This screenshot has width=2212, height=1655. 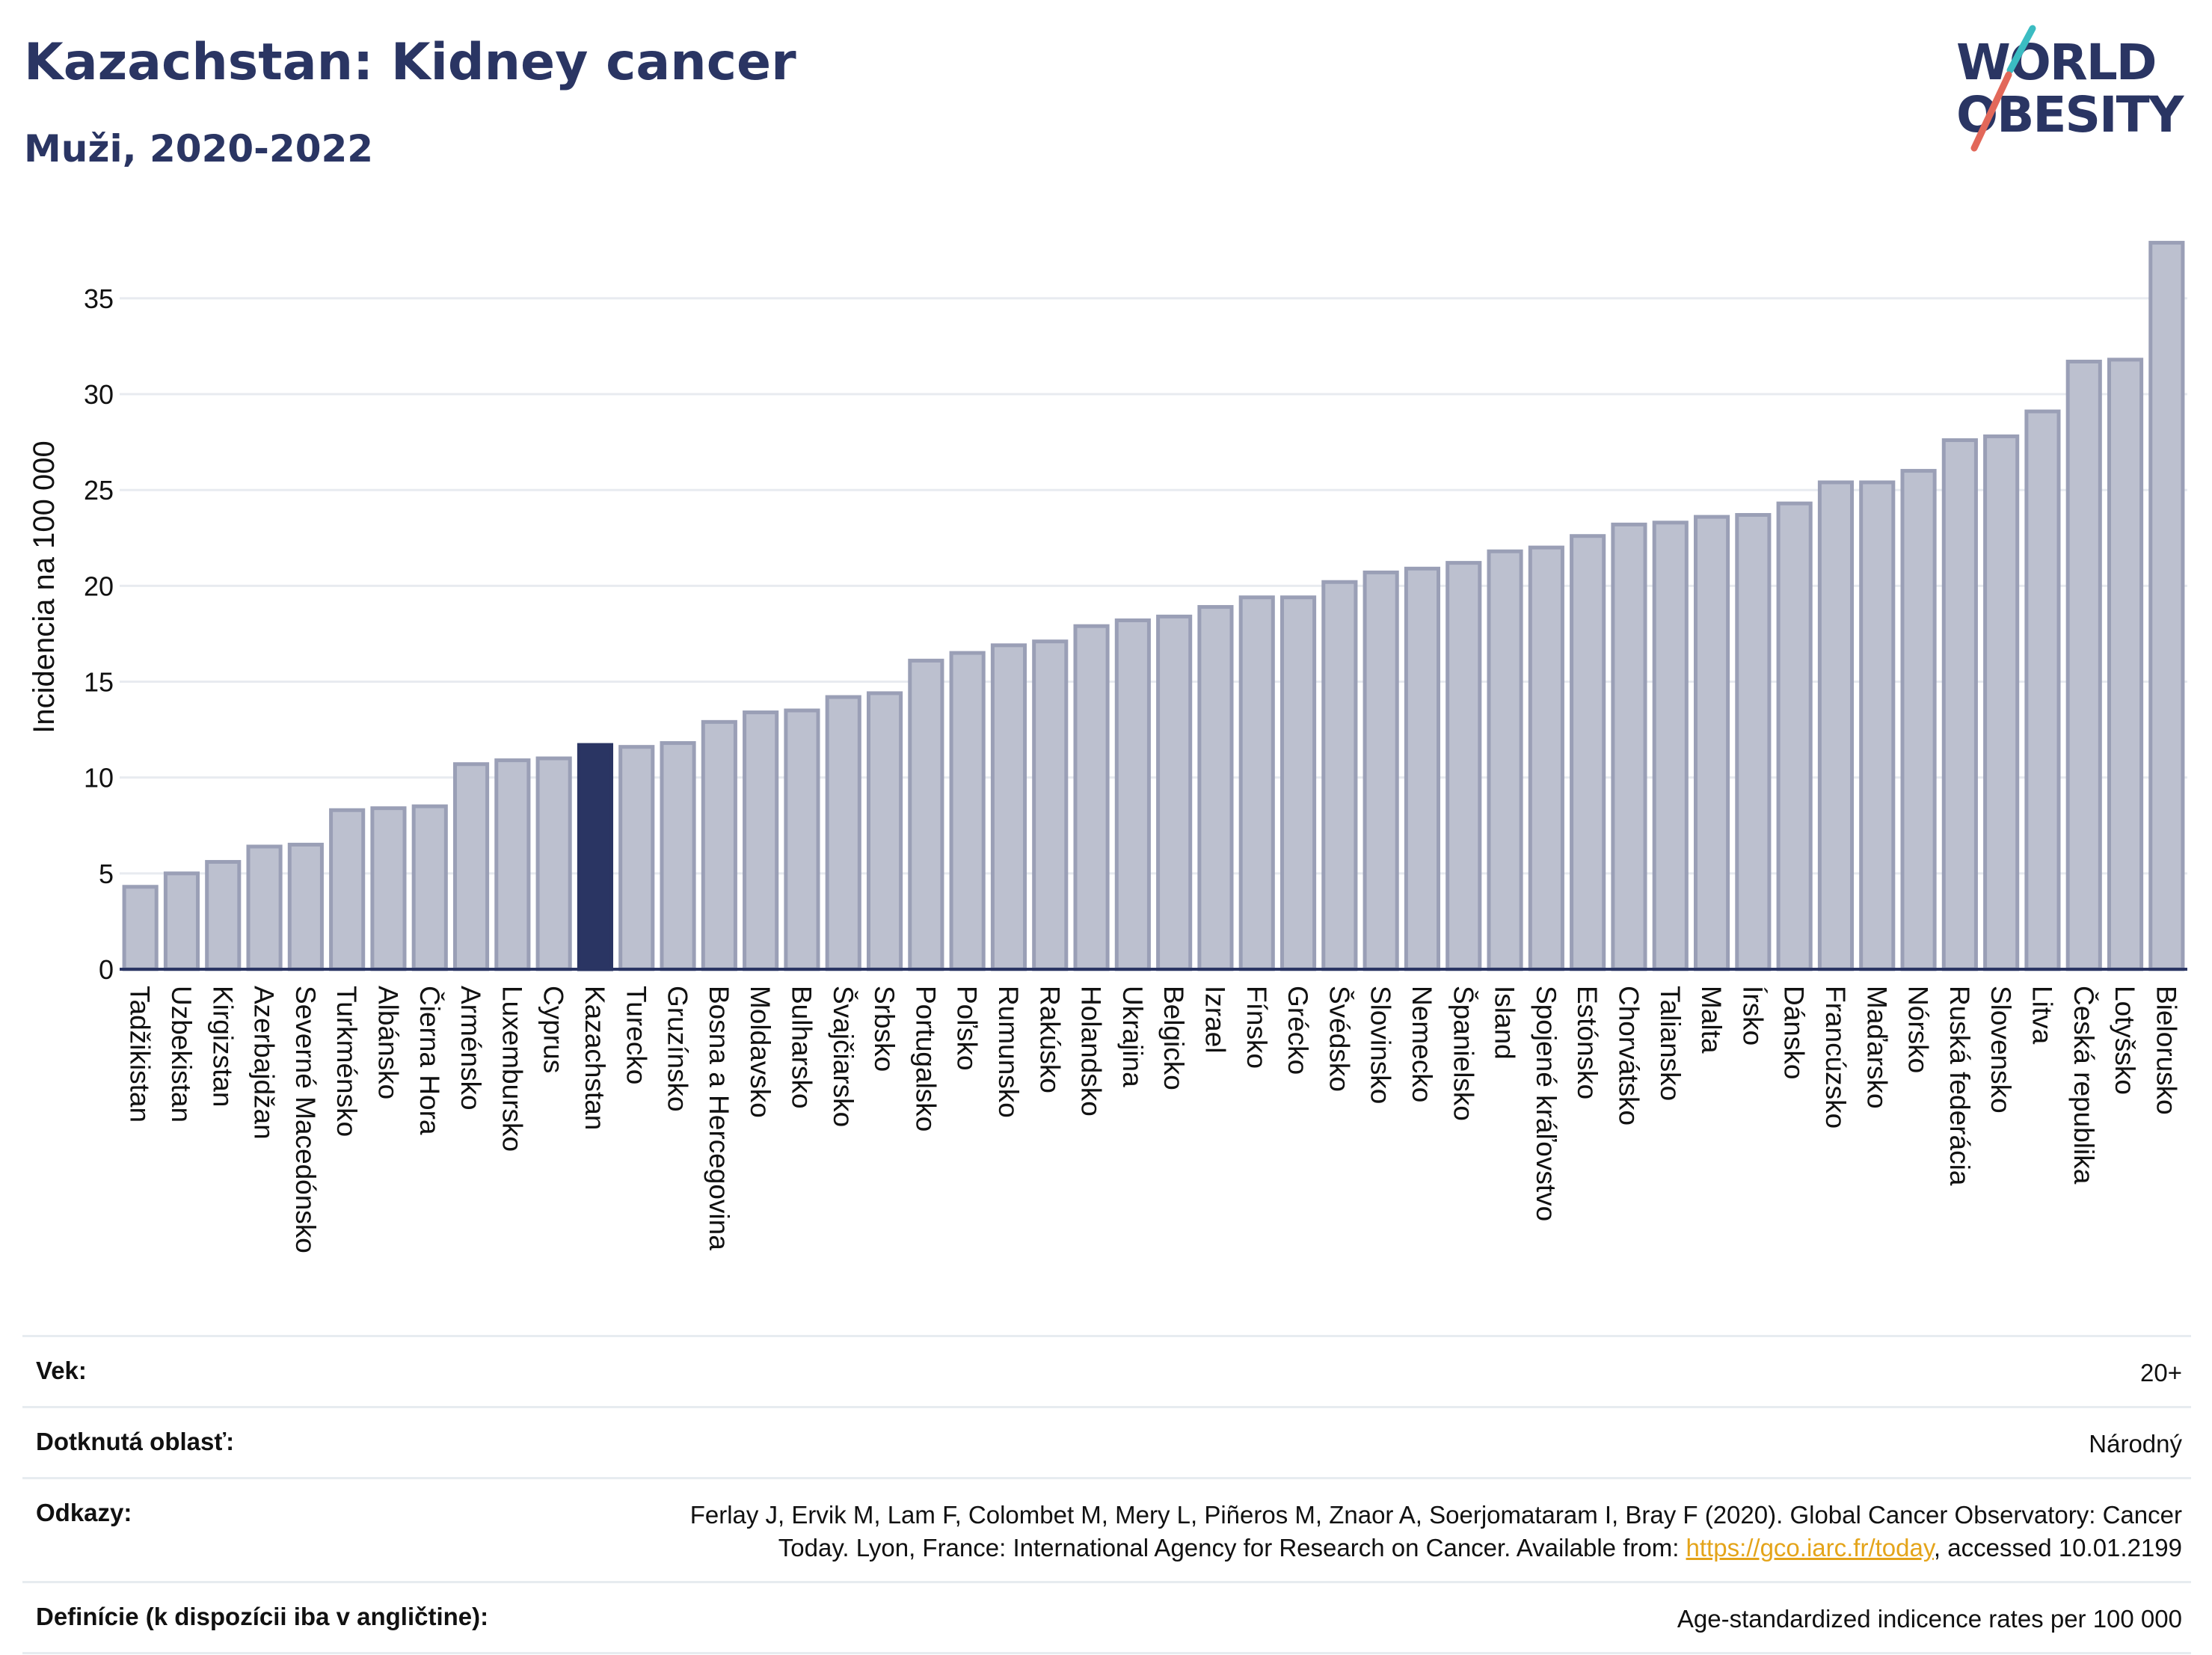 I want to click on x-tick-label: Dánsko, so click(x=1794, y=1032).